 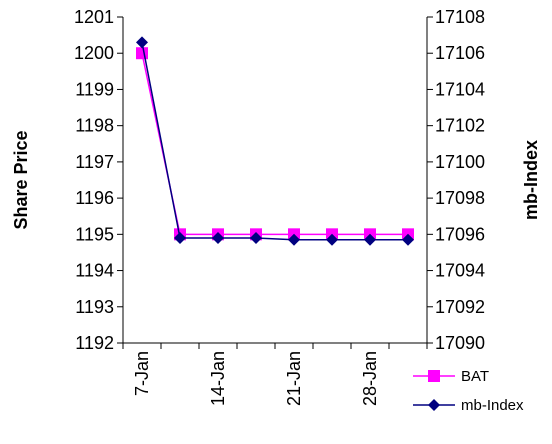 I want to click on right-tick-label: 17090, so click(x=460, y=343).